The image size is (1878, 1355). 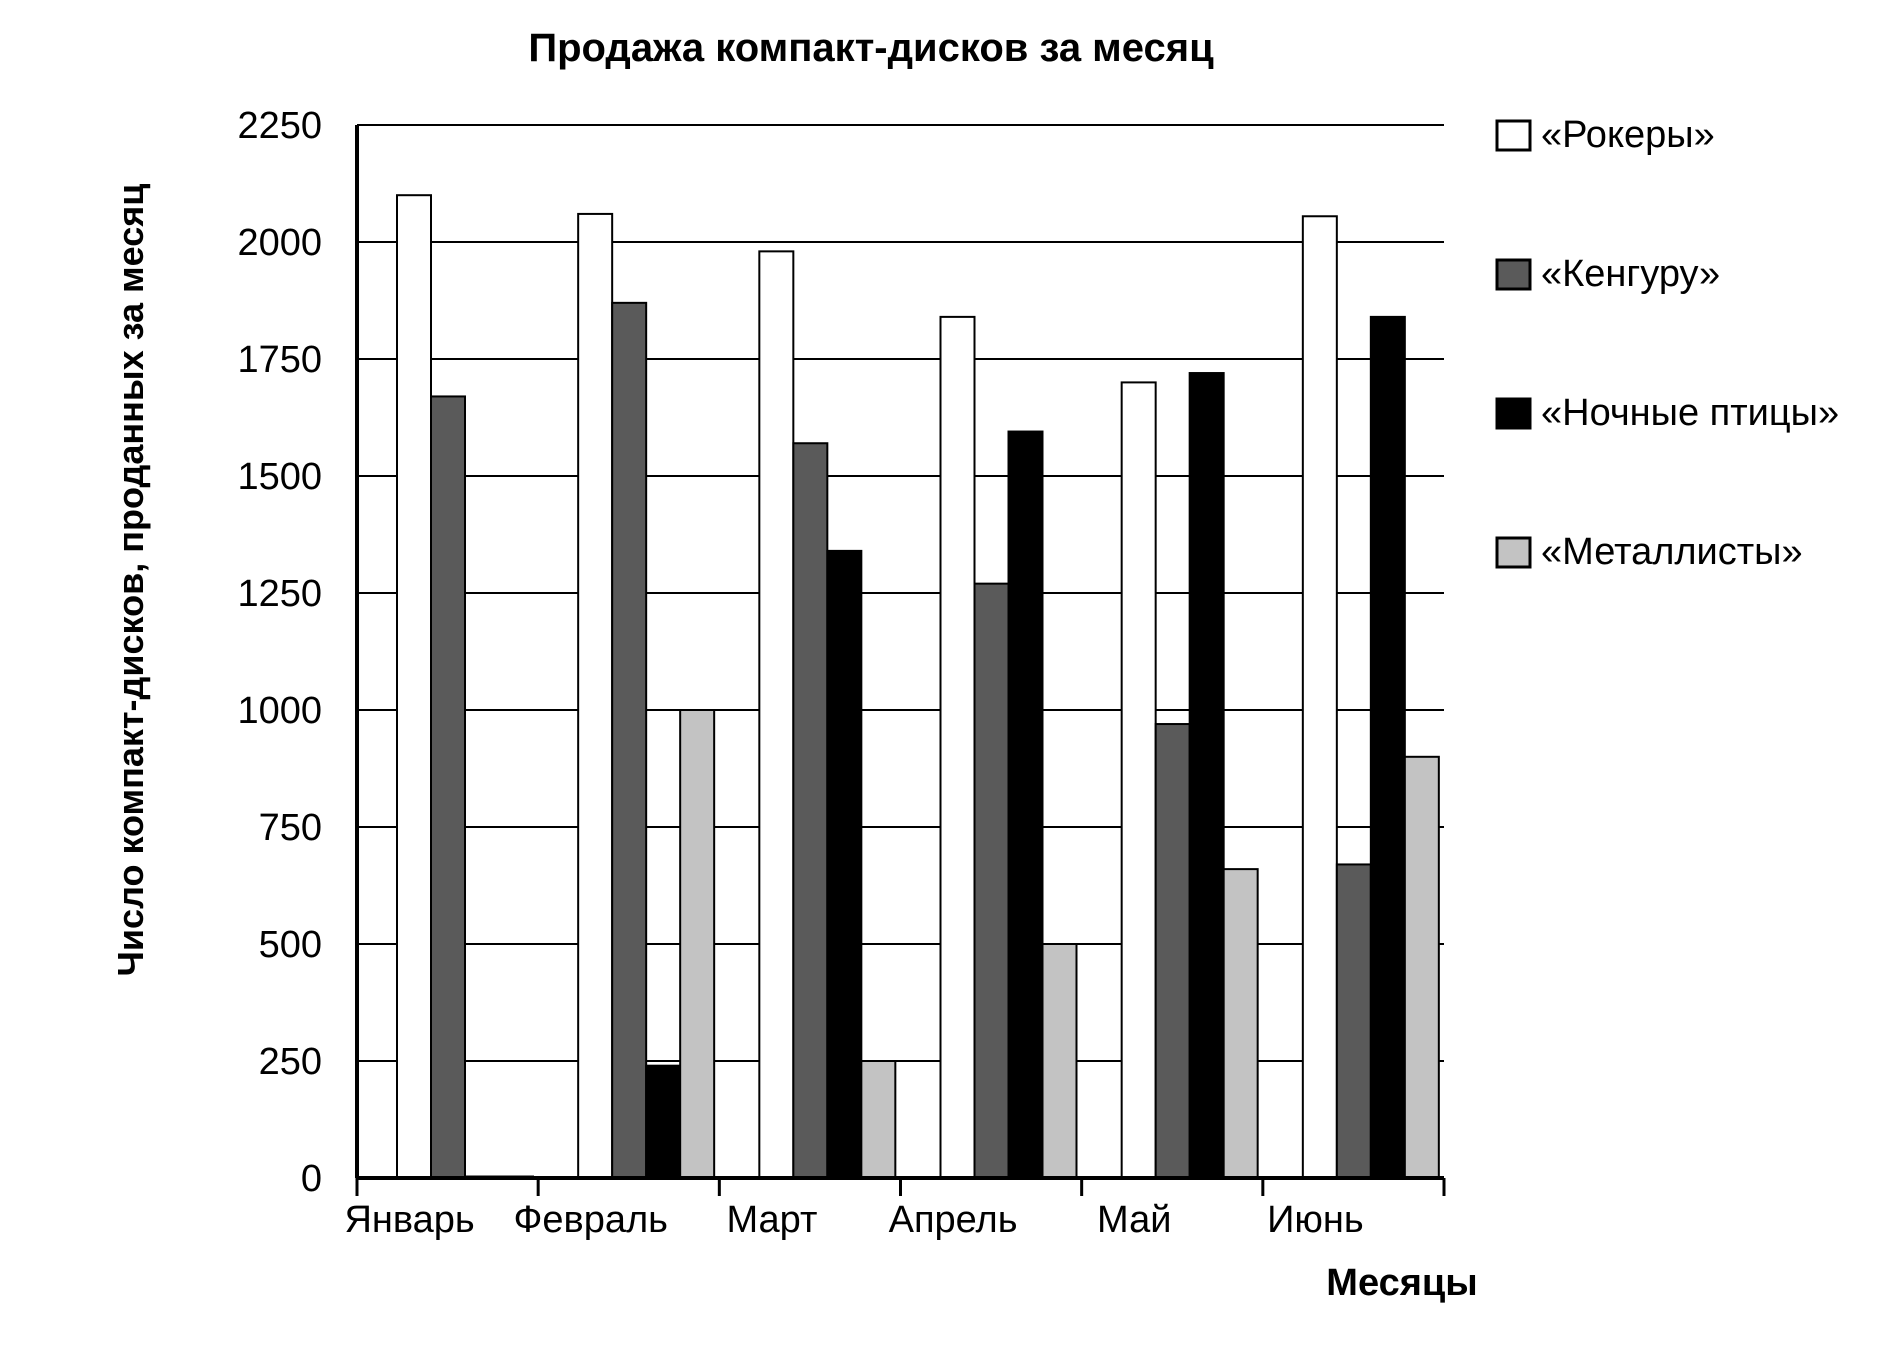 What do you see at coordinates (279, 477) in the screenshot?
I see `y-tick-label: 1500` at bounding box center [279, 477].